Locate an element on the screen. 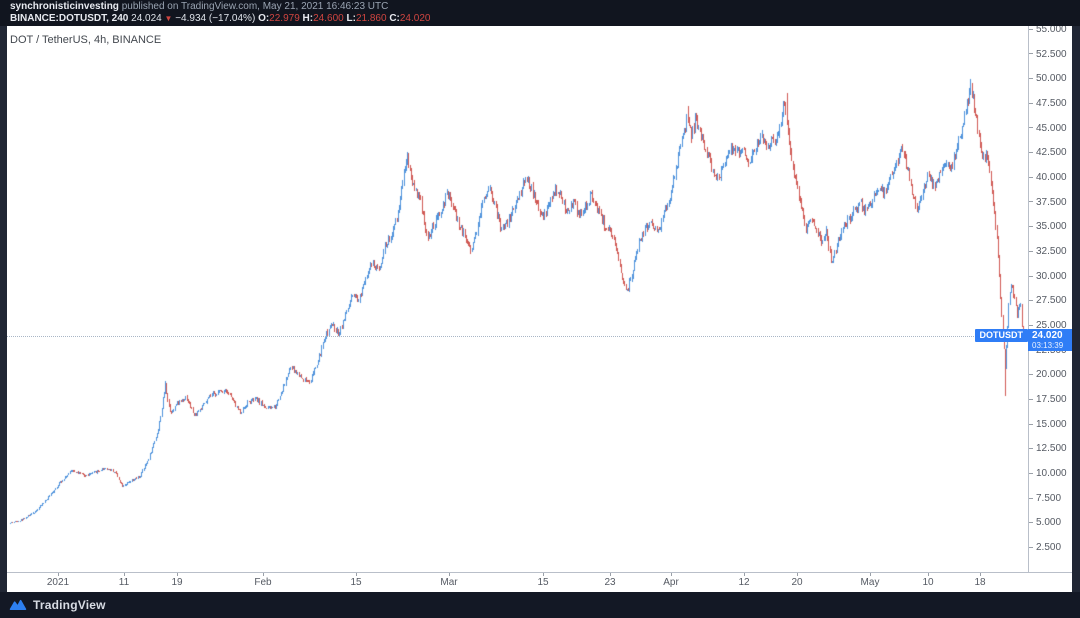 This screenshot has width=1080, height=618. price-tick-label: 15.000 is located at coordinates (1051, 424).